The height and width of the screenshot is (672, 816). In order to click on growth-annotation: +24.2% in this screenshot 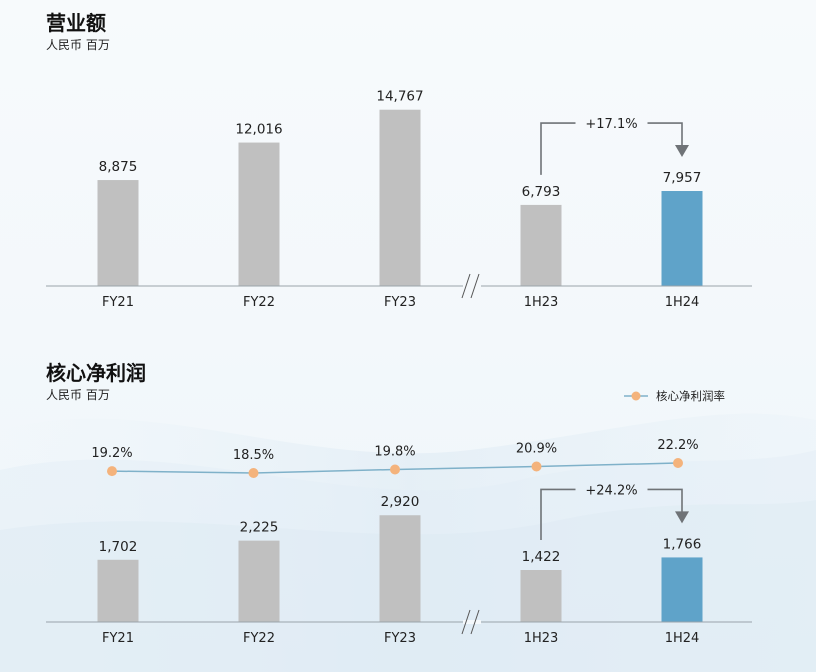, I will do `click(614, 512)`.